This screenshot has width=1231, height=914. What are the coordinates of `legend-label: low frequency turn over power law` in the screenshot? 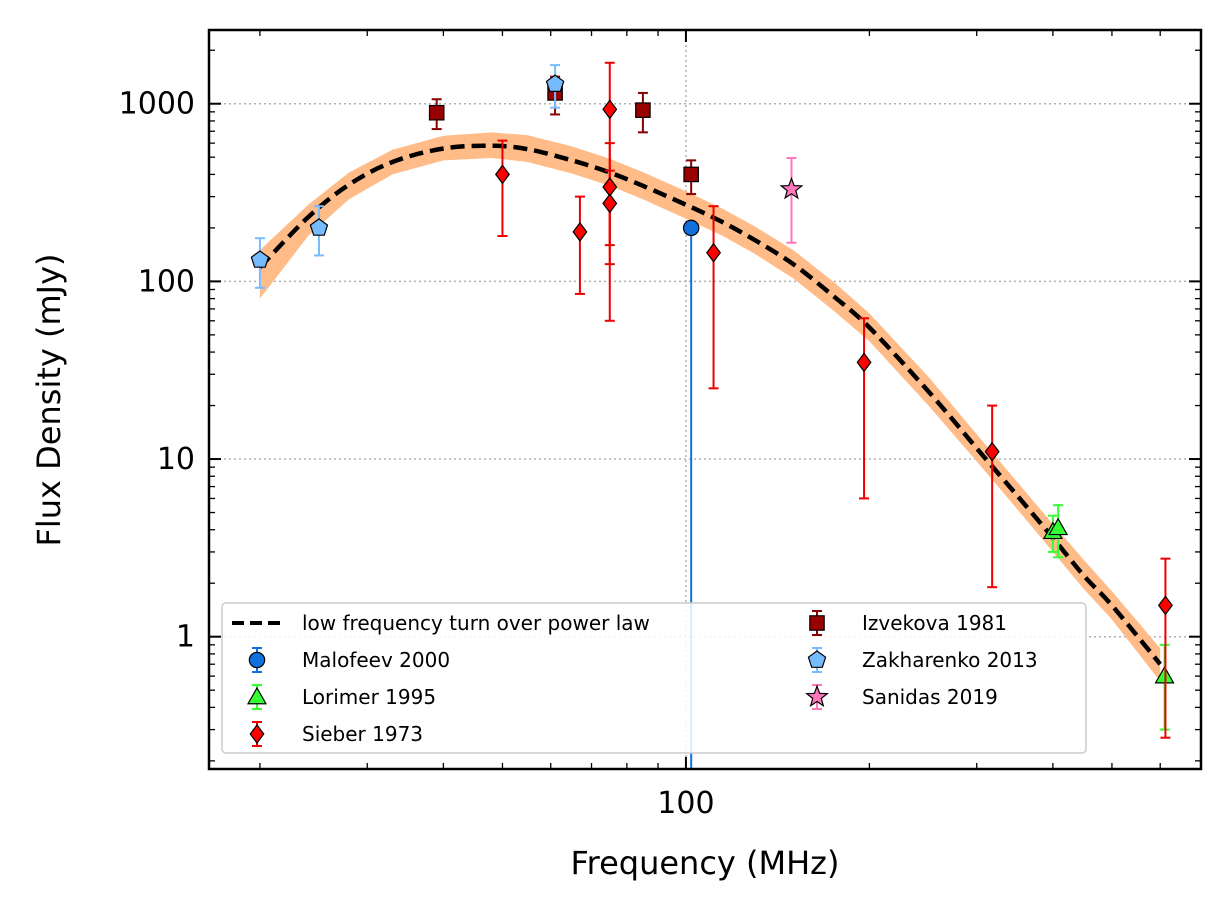 It's located at (476, 623).